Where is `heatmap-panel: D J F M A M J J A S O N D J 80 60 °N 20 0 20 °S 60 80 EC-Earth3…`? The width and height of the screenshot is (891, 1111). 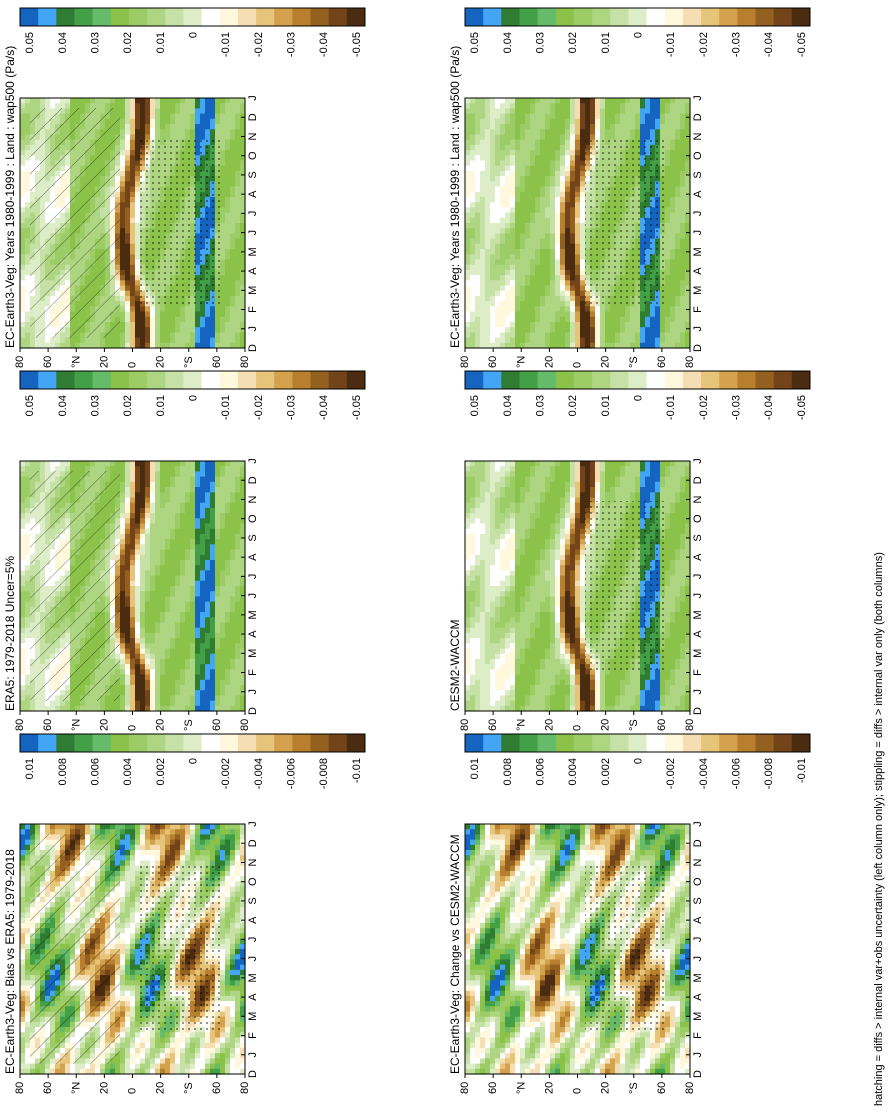 heatmap-panel: D J F M A M J J A S O N D J 80 60 °N 20 0 20 °S 60 80 EC-Earth3… is located at coordinates (184, 187).